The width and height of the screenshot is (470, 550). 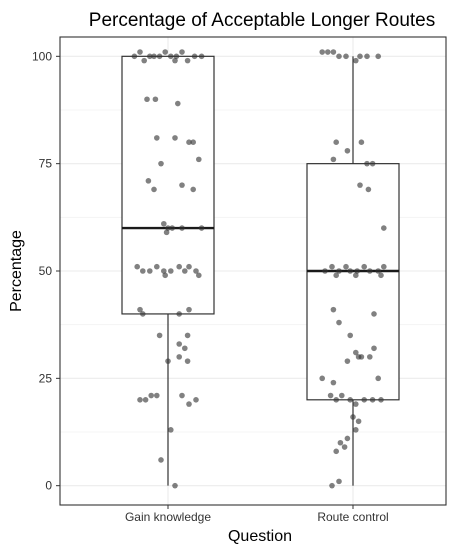 What do you see at coordinates (46, 378) in the screenshot?
I see `y-tick-label: 25` at bounding box center [46, 378].